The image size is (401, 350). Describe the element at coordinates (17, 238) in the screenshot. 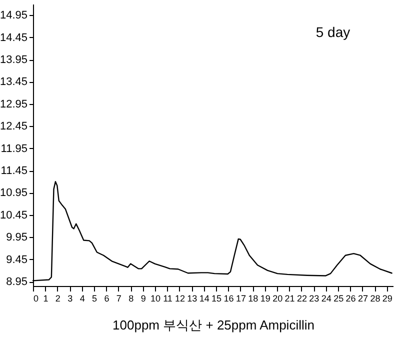

I see `y-tick-label: 9.95` at that location.